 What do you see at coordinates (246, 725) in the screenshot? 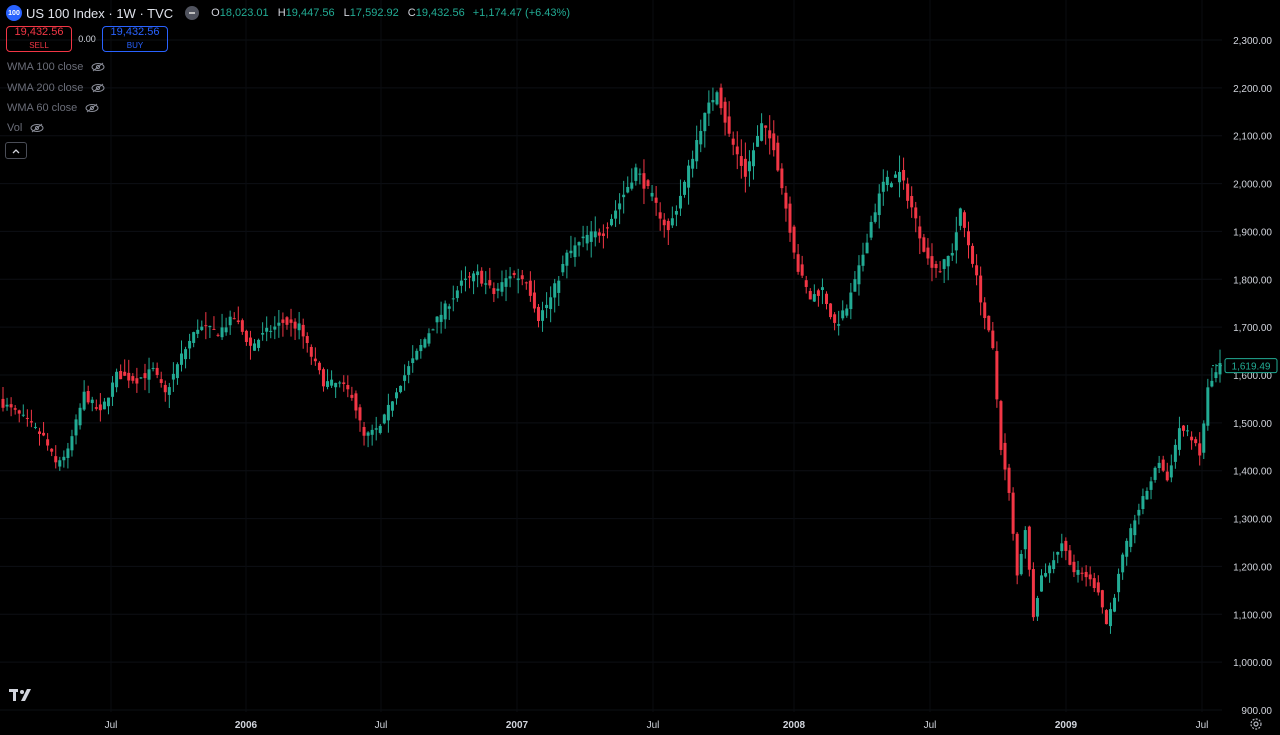
I see `time-tick-label: 2006` at bounding box center [246, 725].